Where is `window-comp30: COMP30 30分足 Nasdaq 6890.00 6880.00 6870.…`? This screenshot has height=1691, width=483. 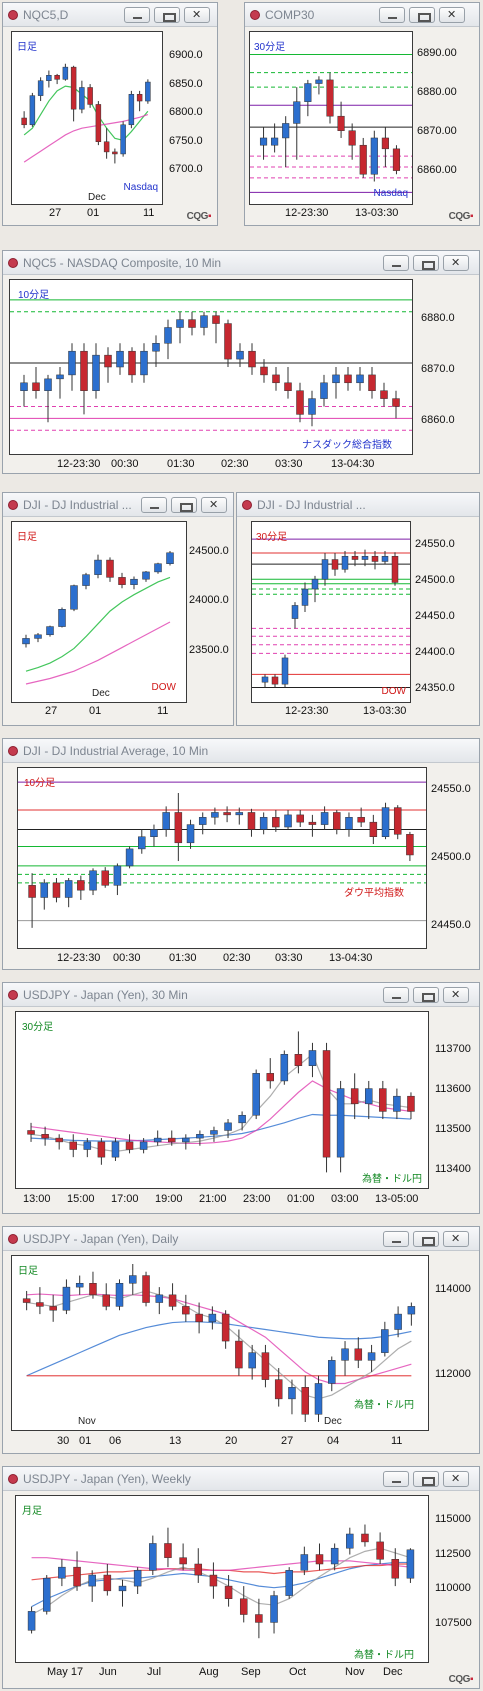 window-comp30: COMP30 30分足 Nasdaq 6890.00 6880.00 6870.… is located at coordinates (362, 114).